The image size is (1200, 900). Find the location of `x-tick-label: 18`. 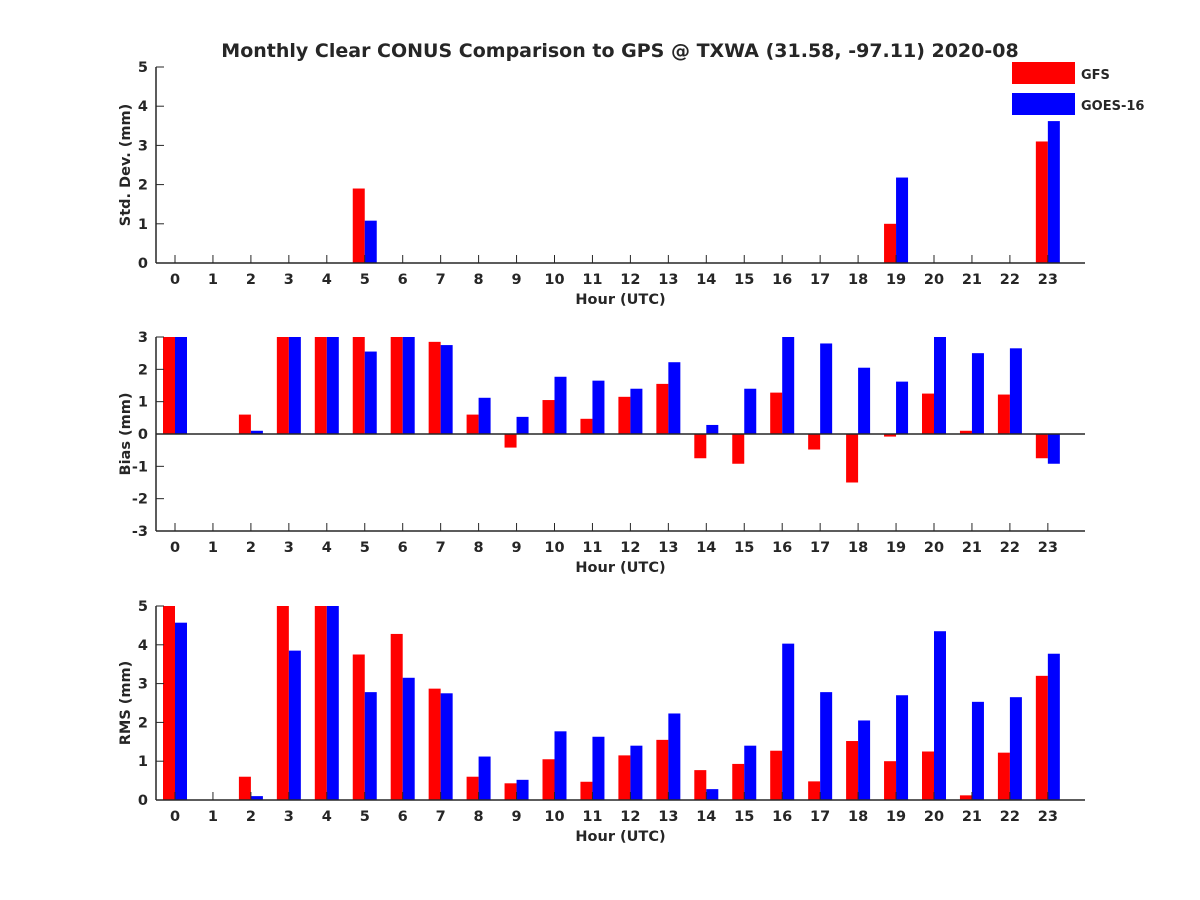

x-tick-label: 18 is located at coordinates (858, 280).